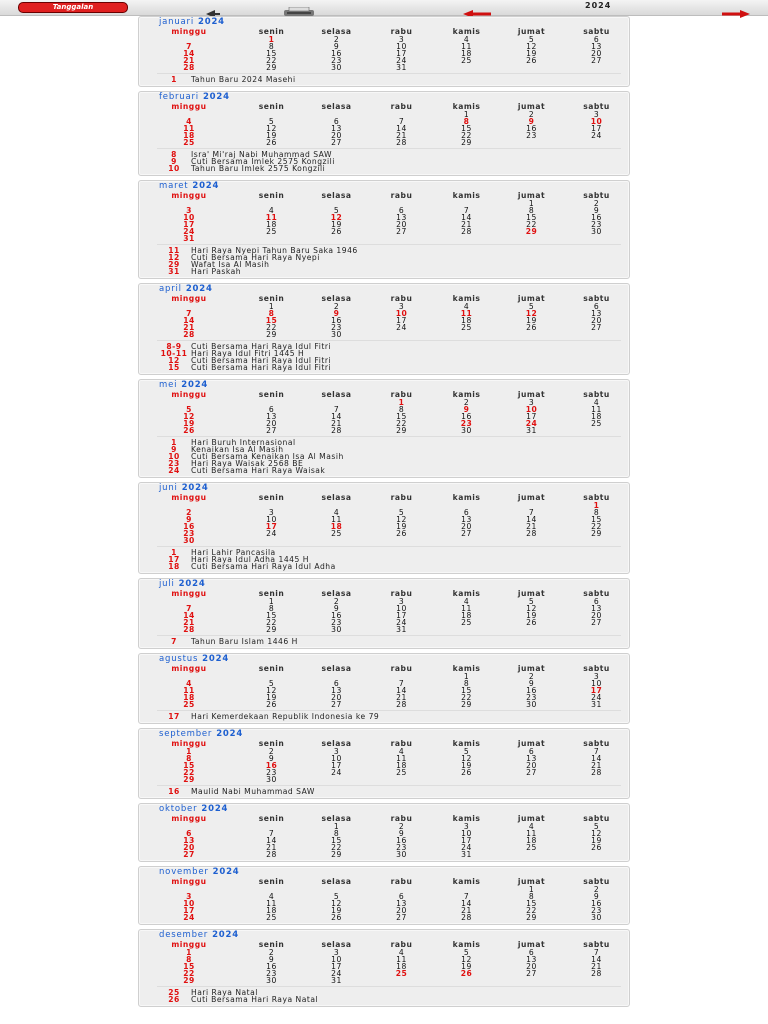  I want to click on site-logo: Tanggalan, so click(73, 7).